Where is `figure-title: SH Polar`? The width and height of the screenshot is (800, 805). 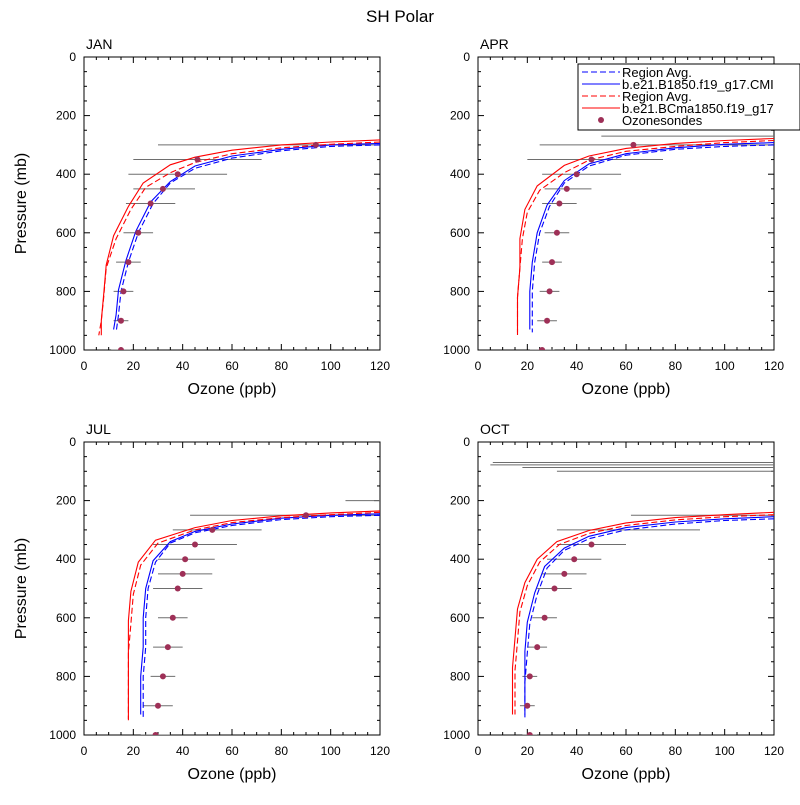
figure-title: SH Polar is located at coordinates (400, 16).